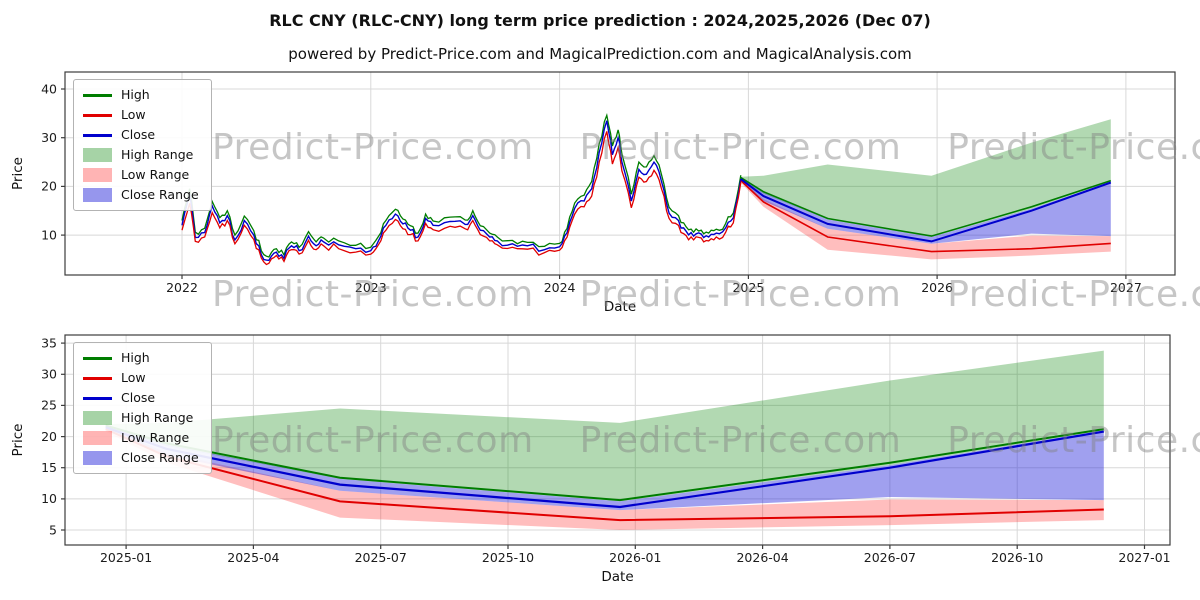  Describe the element at coordinates (1017, 557) in the screenshot. I see `x-tick-label: 2026-10` at that location.